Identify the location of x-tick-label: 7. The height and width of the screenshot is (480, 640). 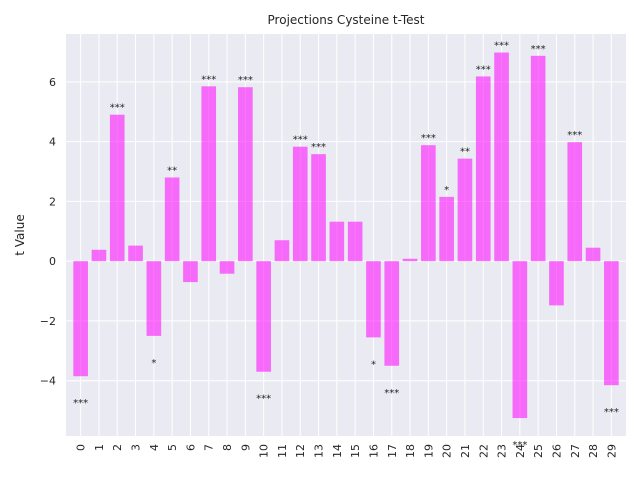
(209, 447).